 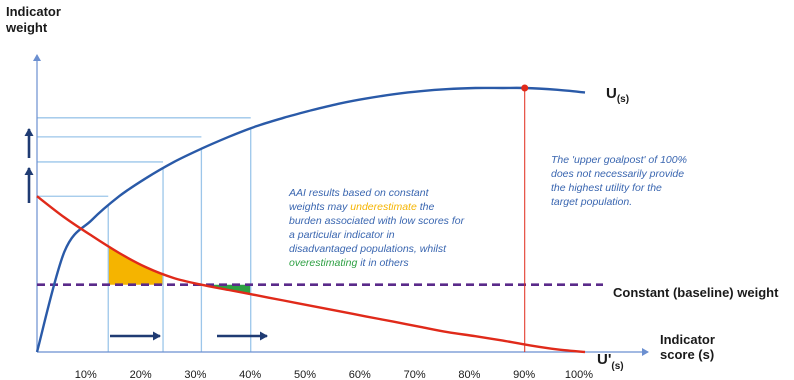 I want to click on svg-text: The 'upper goalpost' of 100%, so click(x=619, y=160).